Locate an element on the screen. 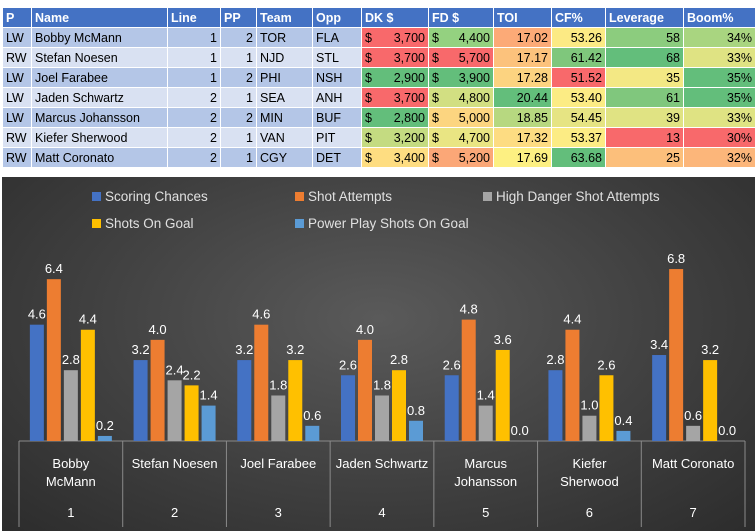 The height and width of the screenshot is (531, 755). cell-leverage: 13 is located at coordinates (644, 137).